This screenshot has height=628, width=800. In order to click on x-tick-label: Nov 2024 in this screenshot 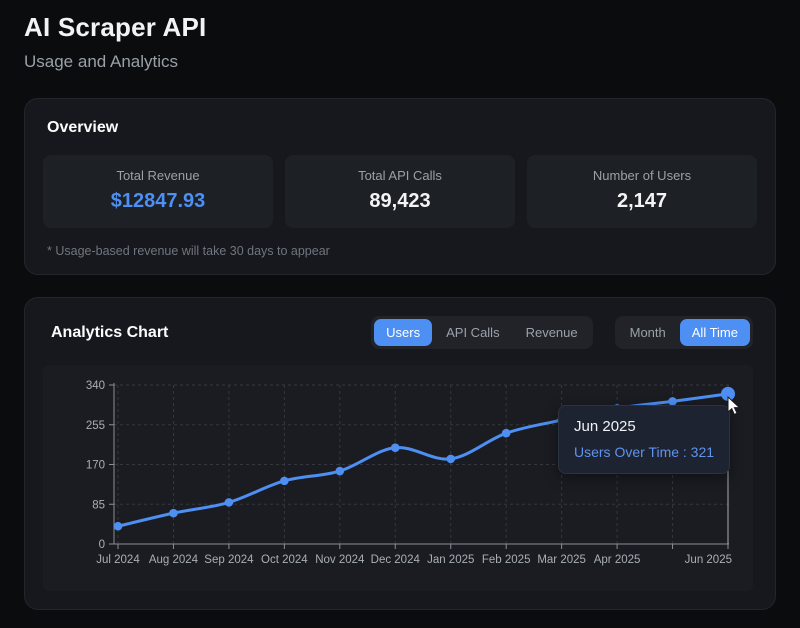, I will do `click(340, 560)`.